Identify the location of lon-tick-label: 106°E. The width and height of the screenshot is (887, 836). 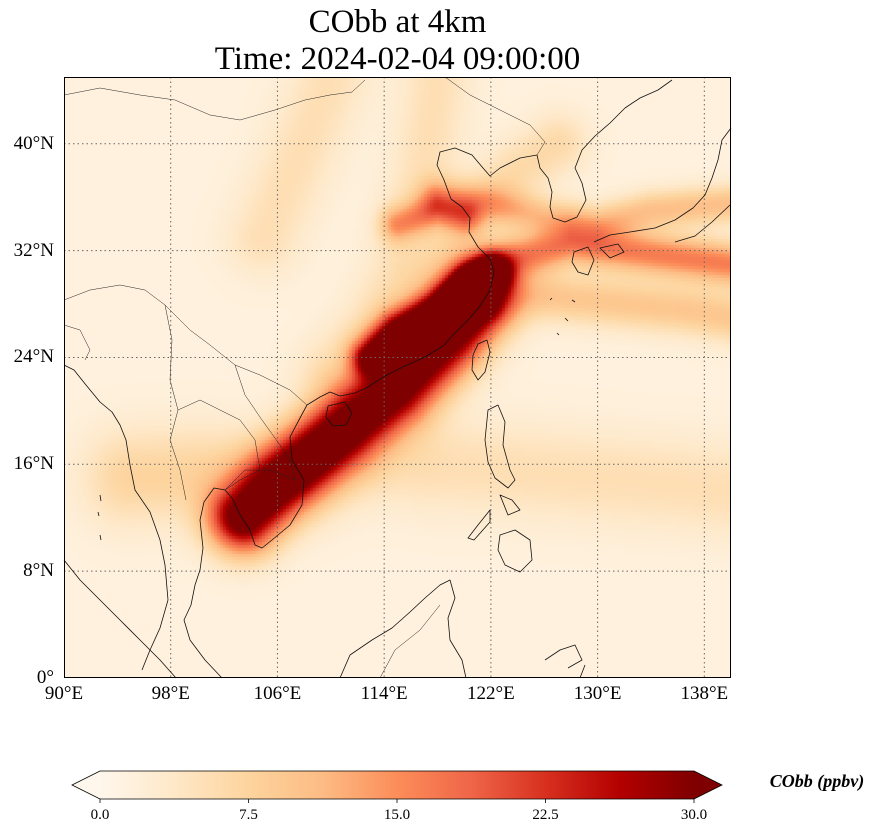
(277, 693).